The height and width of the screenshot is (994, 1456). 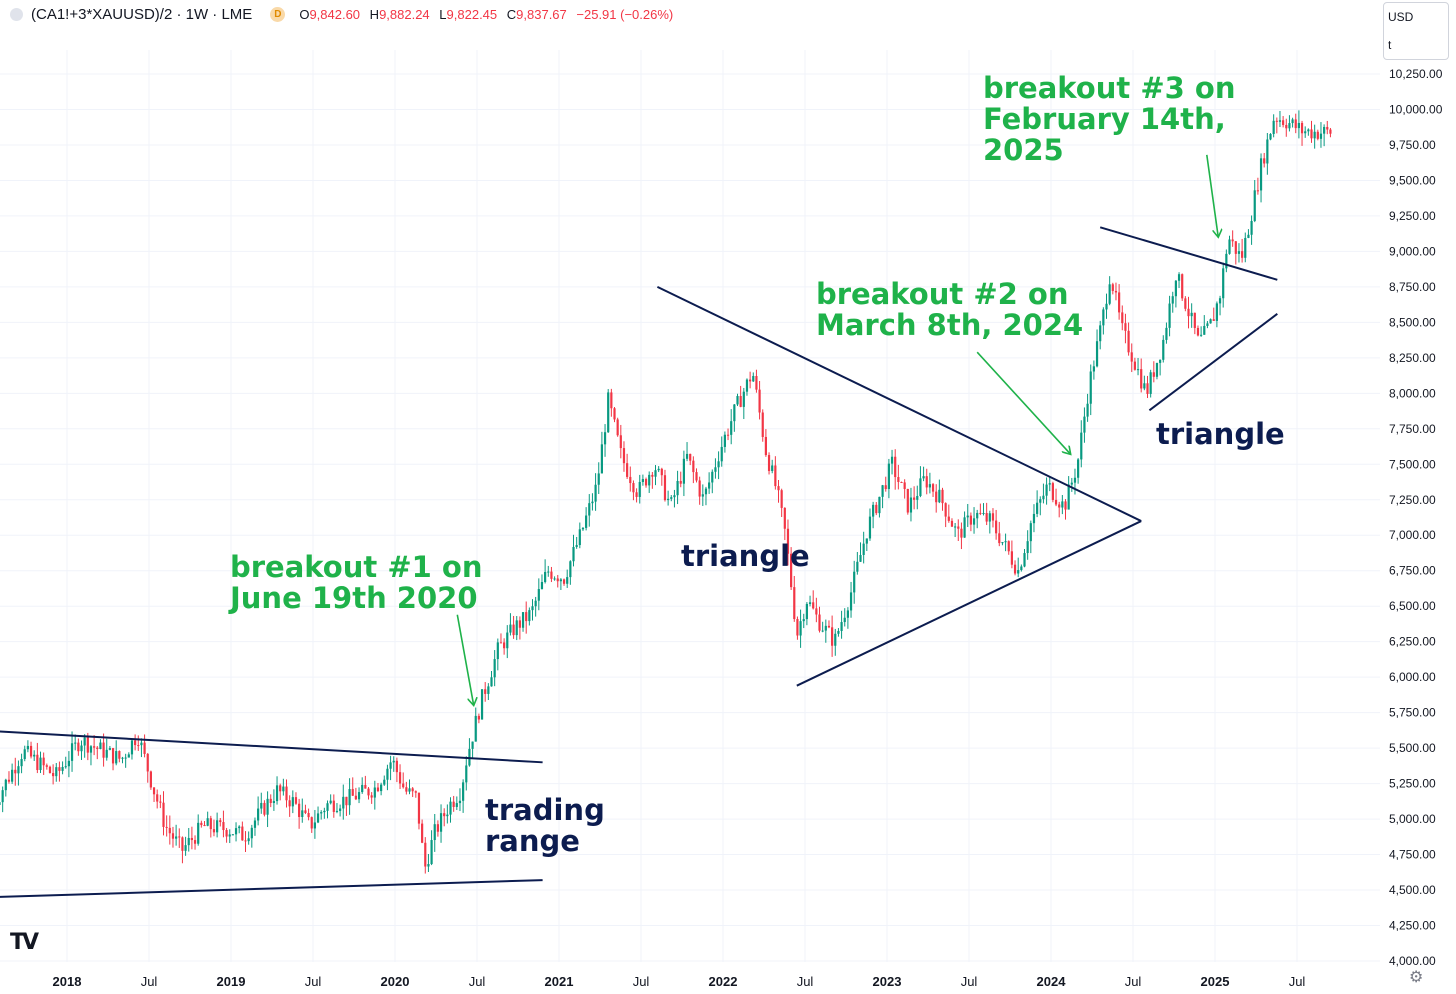 I want to click on currency-label: USD, so click(x=1401, y=17).